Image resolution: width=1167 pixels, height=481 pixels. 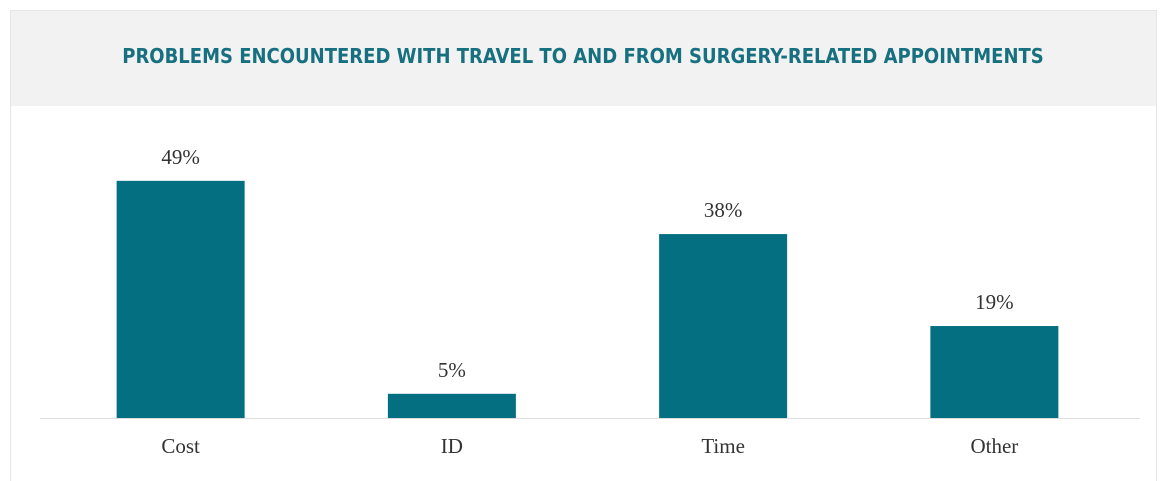 What do you see at coordinates (994, 446) in the screenshot?
I see `x-tick-label: Other` at bounding box center [994, 446].